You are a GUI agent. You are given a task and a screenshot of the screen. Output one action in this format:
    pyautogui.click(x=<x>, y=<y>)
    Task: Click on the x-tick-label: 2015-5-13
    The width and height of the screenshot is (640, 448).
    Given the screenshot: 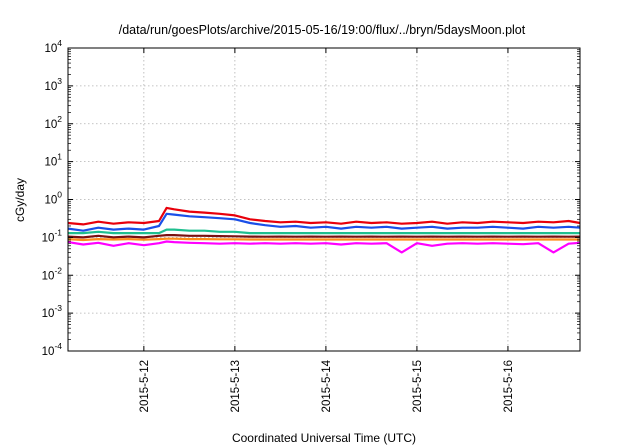 What is the action you would take?
    pyautogui.click(x=236, y=386)
    